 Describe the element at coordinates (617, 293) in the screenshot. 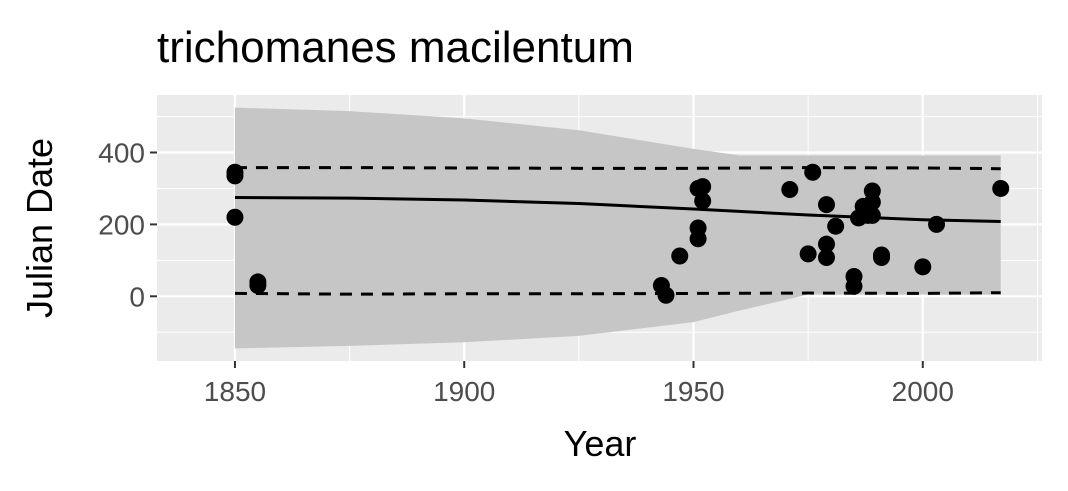

I see `lower-dashed-line` at that location.